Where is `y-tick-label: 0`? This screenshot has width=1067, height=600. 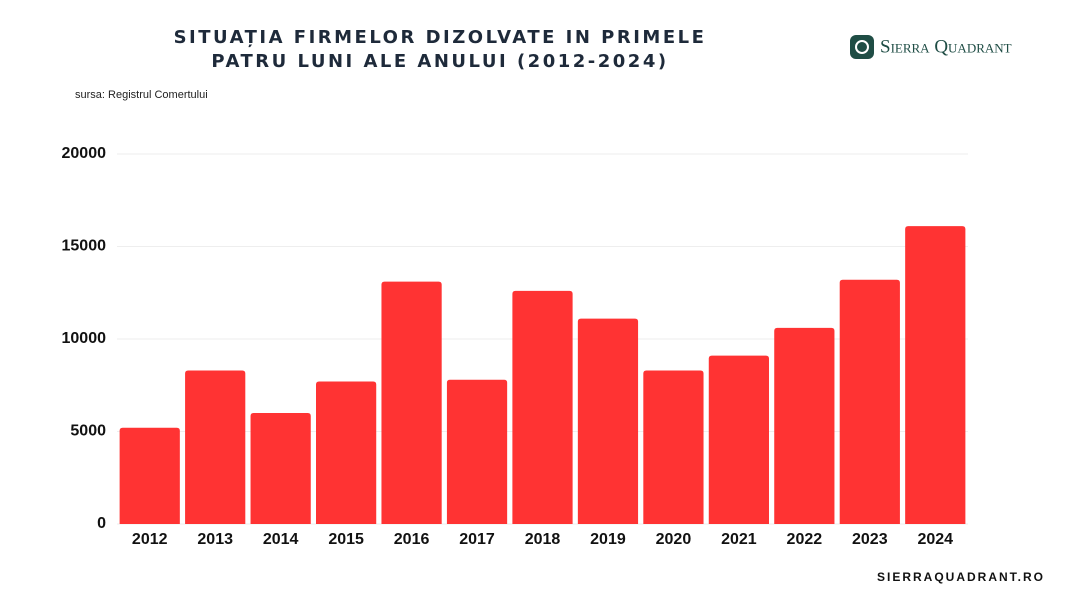
y-tick-label: 0 is located at coordinates (101, 523).